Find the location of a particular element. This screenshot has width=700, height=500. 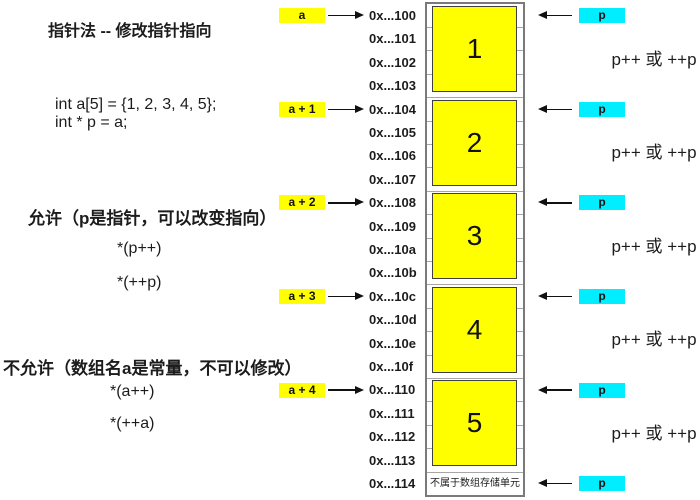

address-label: 0x...109 is located at coordinates (392, 226).